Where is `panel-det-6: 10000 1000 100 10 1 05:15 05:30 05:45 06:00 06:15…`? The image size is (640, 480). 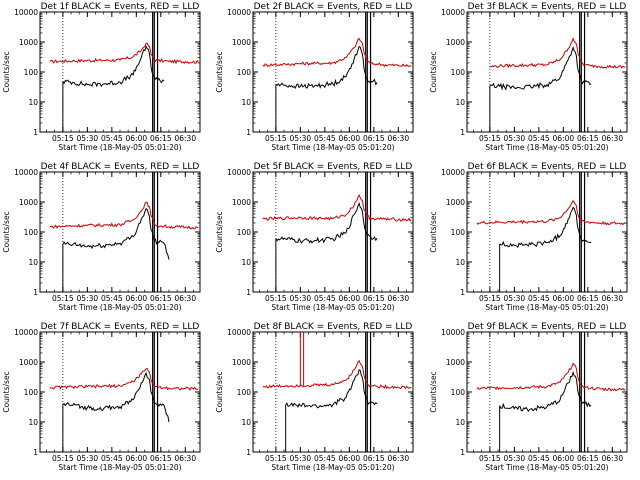
panel-det-6: 10000 1000 100 10 1 05:15 05:30 05:45 06:00 06:15… is located at coordinates (528, 237).